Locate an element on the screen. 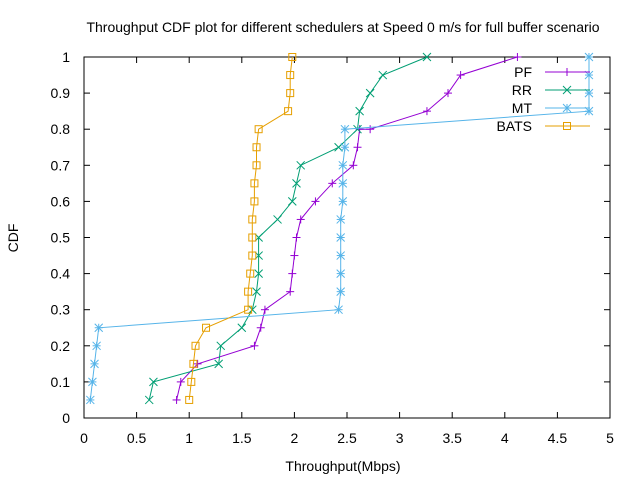 The height and width of the screenshot is (480, 640). legend-marker-mt is located at coordinates (567, 108).